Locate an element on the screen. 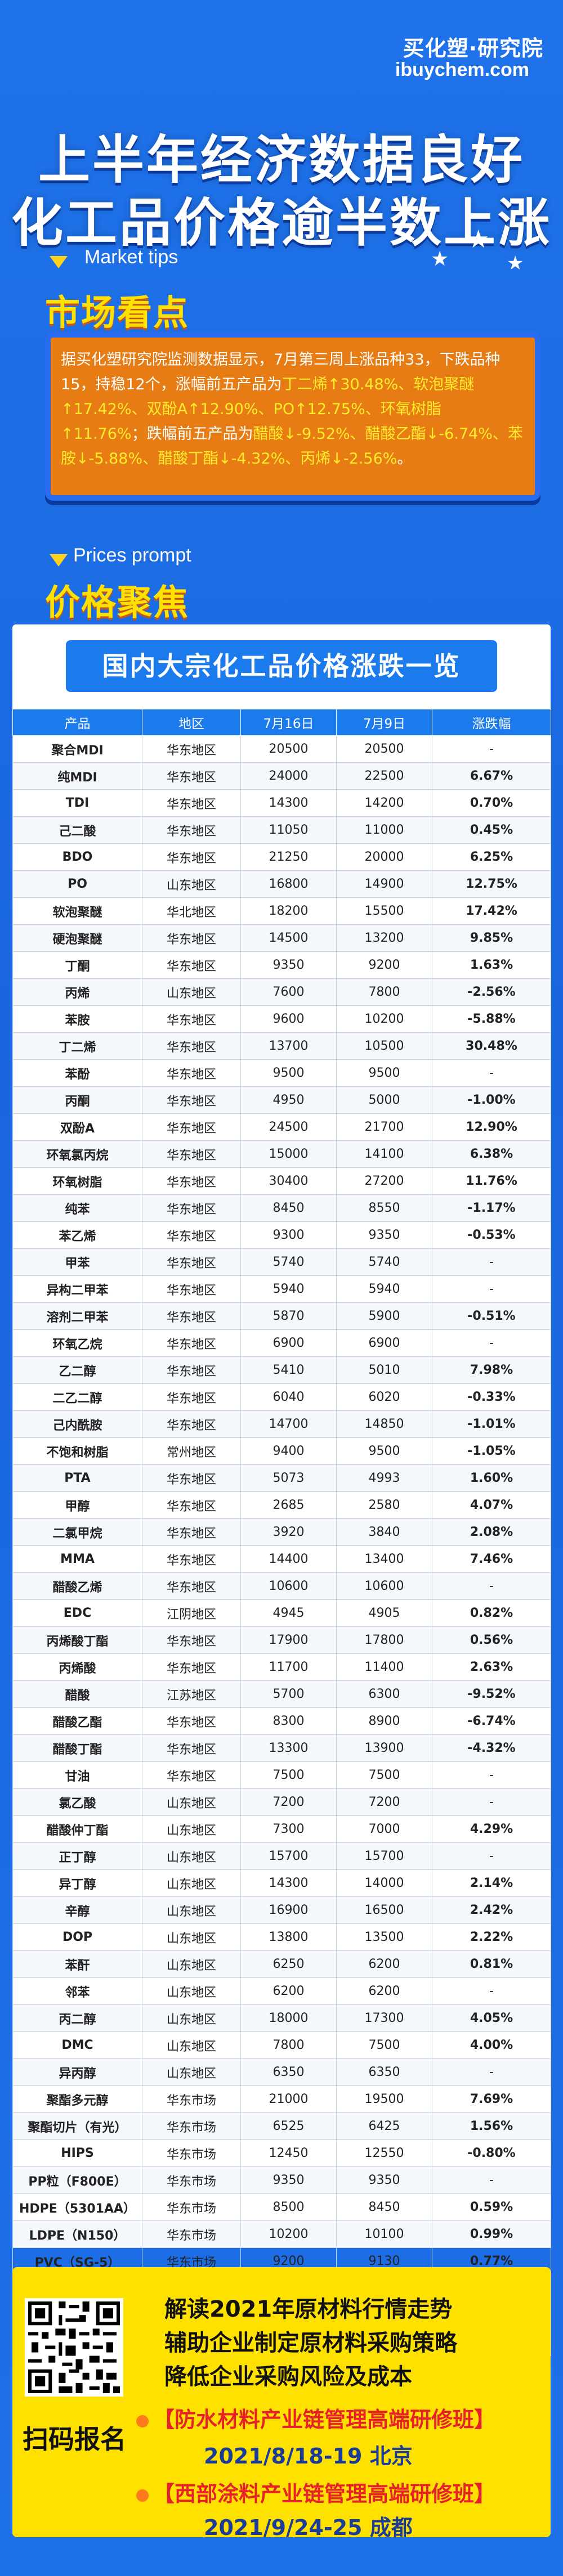 Image resolution: width=563 pixels, height=2576 pixels. product-cell: 丁二烯 is located at coordinates (77, 1046).